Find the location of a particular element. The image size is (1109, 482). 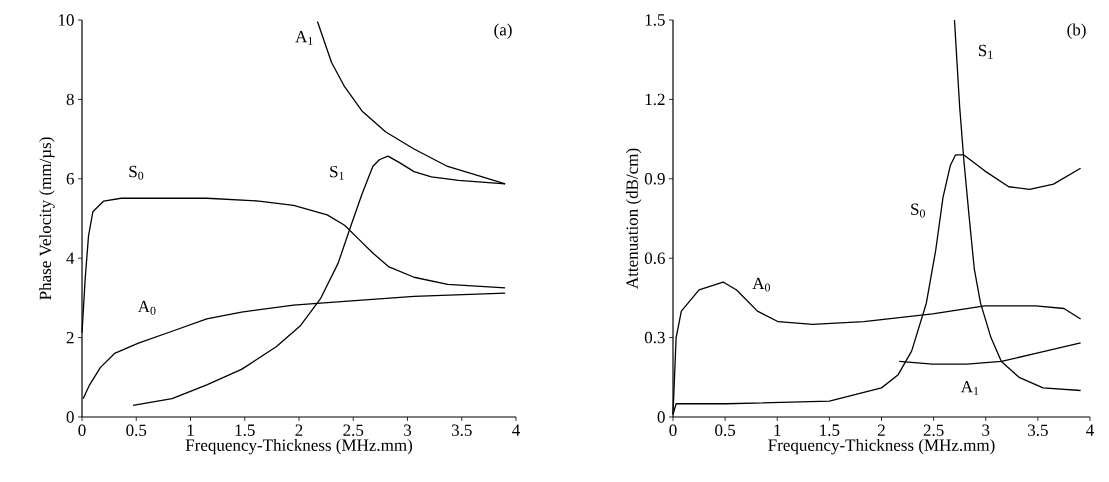

annotation: (a) is located at coordinates (503, 31).